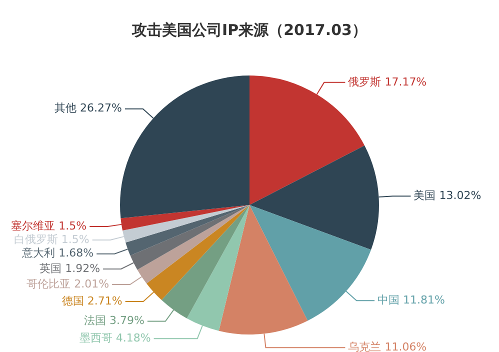 This screenshot has width=499, height=352. Describe the element at coordinates (387, 346) in the screenshot. I see `slice-label: 乌克兰 11.06%` at that location.